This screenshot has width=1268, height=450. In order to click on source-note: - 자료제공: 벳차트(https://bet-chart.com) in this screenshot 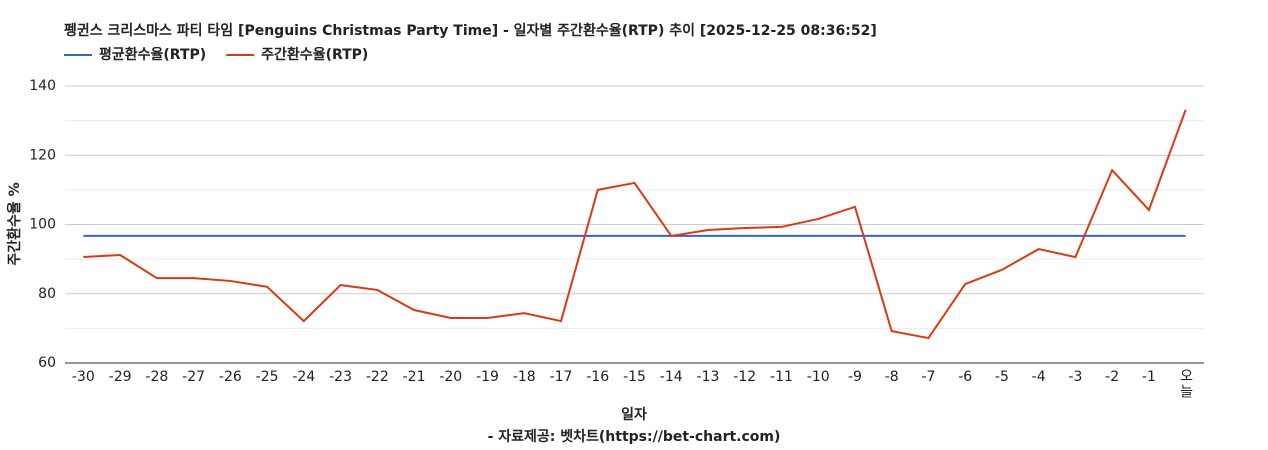, I will do `click(634, 436)`.